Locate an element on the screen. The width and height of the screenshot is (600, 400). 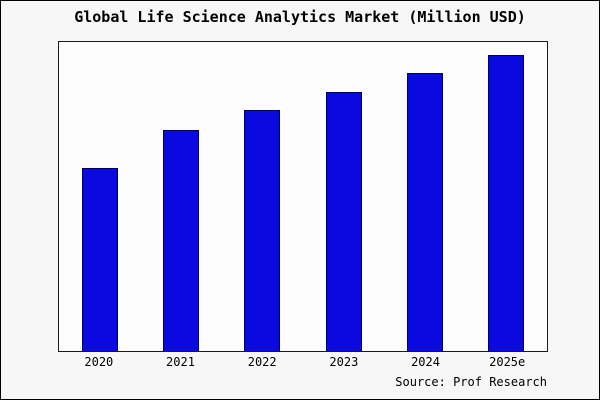
x-tick-2021: 2021 is located at coordinates (180, 362).